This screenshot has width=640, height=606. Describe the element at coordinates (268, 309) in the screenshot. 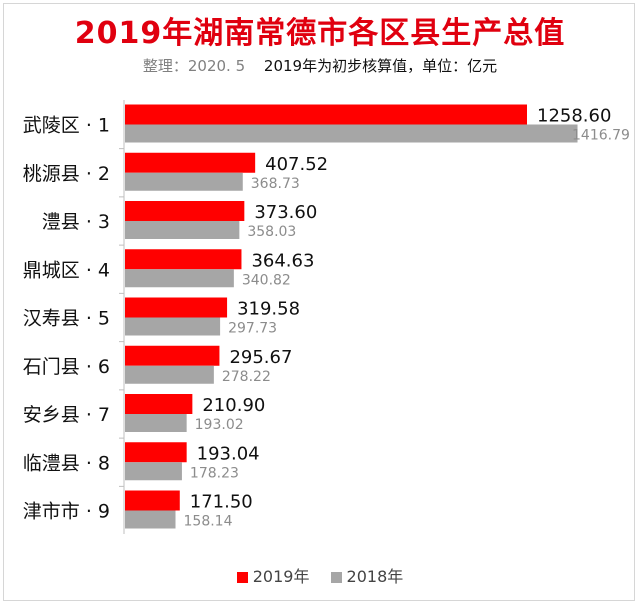

I see `value-label-2019: 319.58` at that location.